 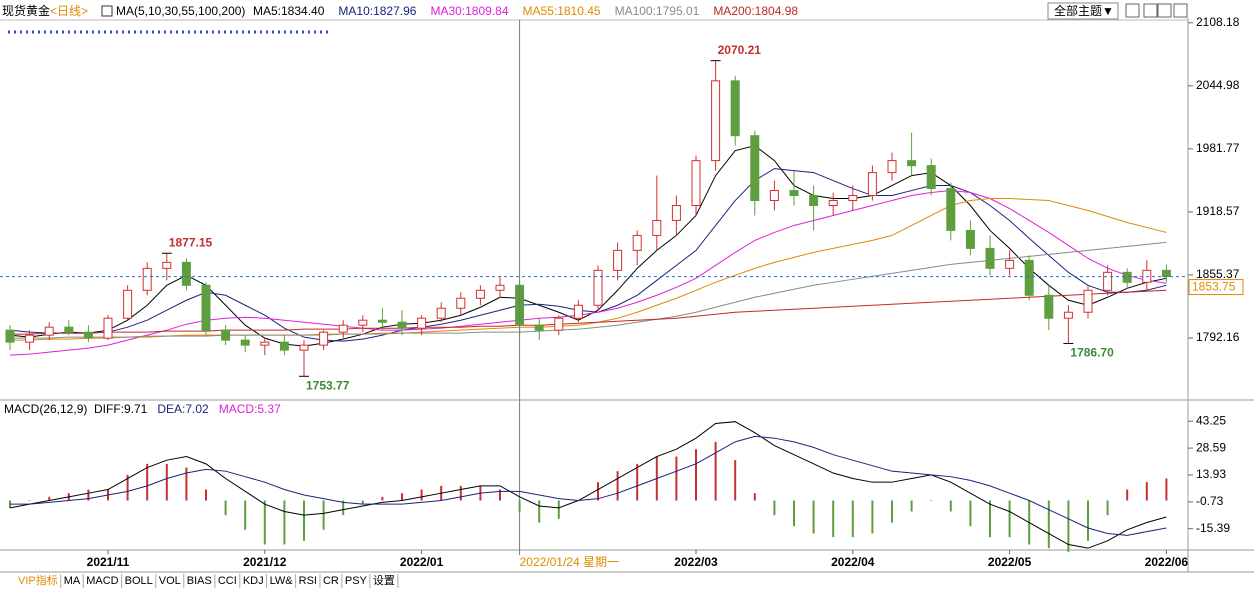 What do you see at coordinates (377, 11) in the screenshot?
I see `legend-entry: MA10:1827.96` at bounding box center [377, 11].